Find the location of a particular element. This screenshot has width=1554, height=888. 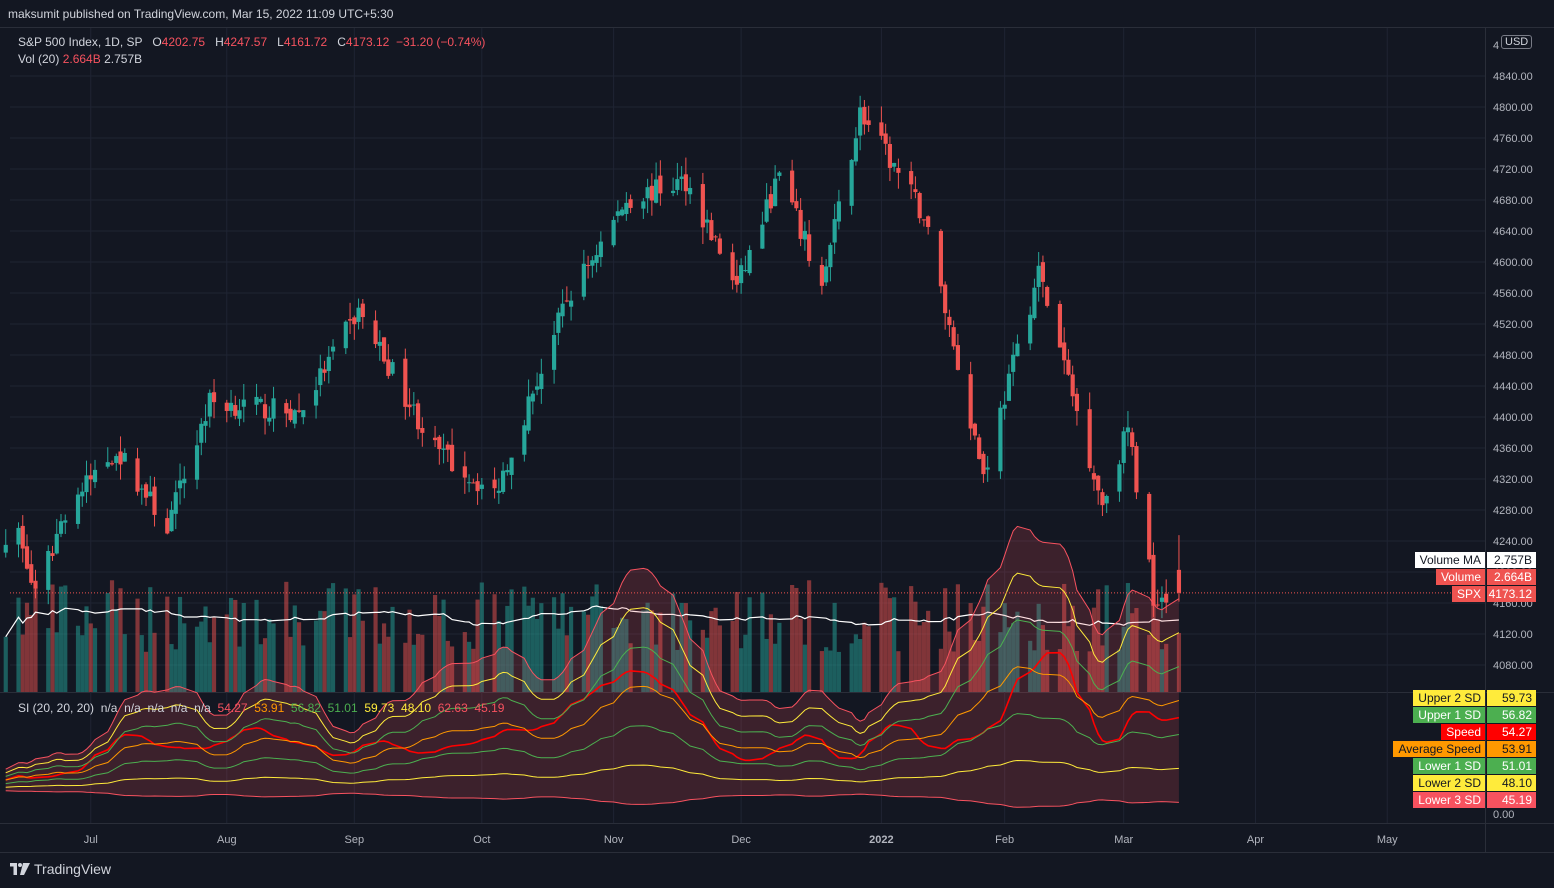

currency-button: USD is located at coordinates (1517, 42).